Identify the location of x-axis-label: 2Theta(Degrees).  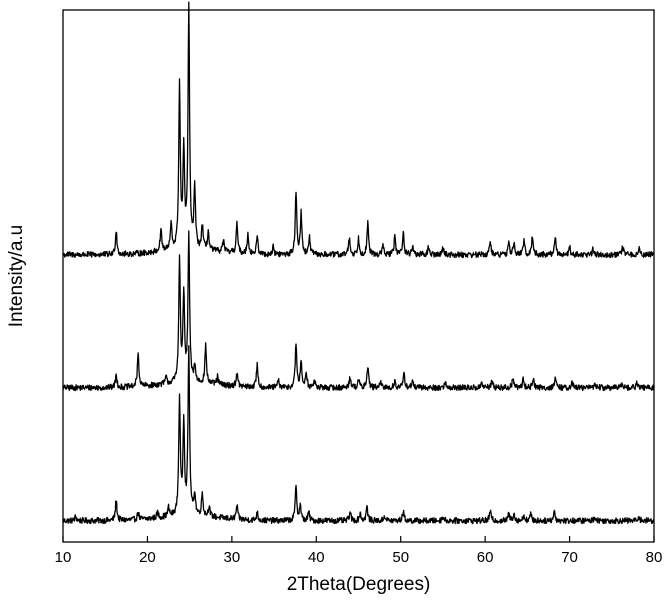
(359, 584).